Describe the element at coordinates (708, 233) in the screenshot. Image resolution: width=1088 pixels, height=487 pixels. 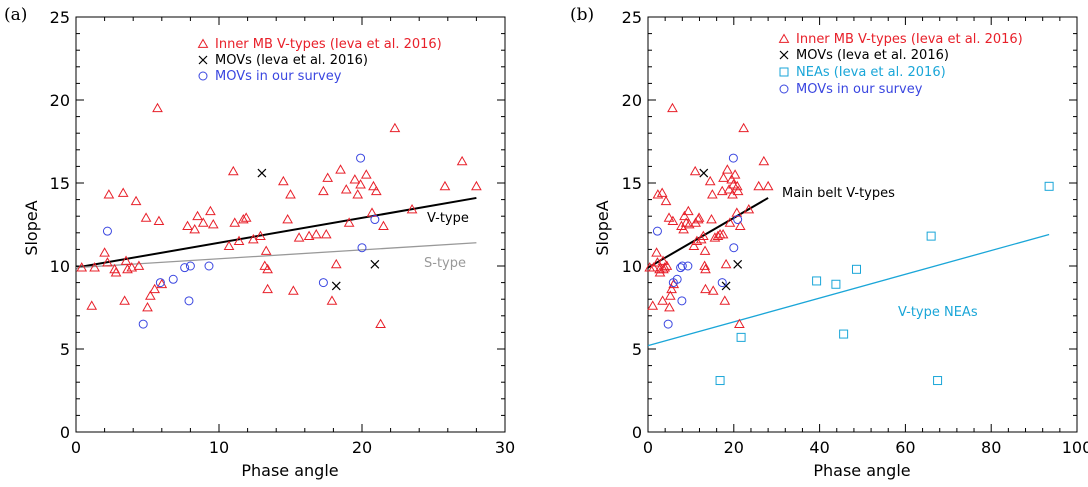
I see `fit-line` at that location.